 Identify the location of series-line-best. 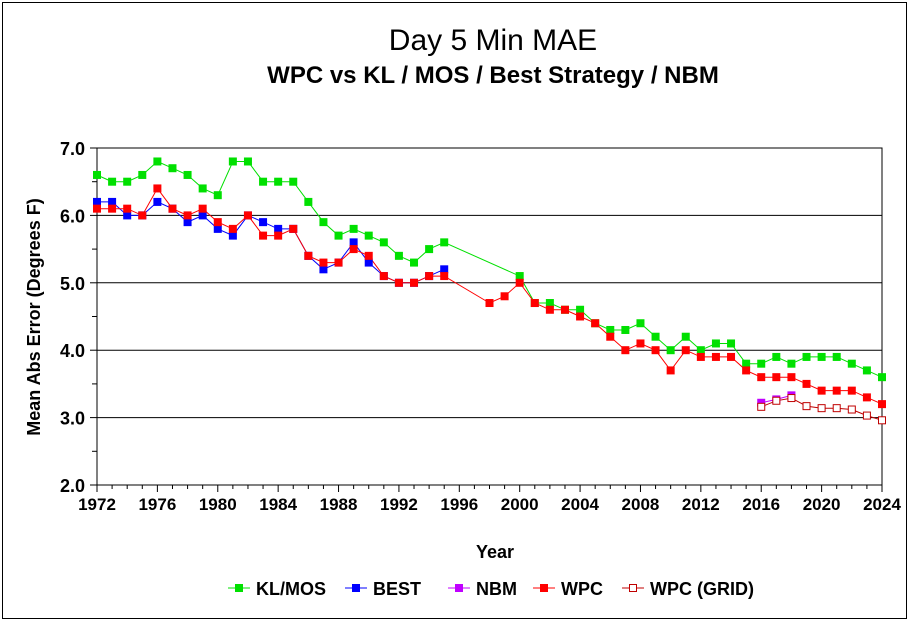
(271, 242).